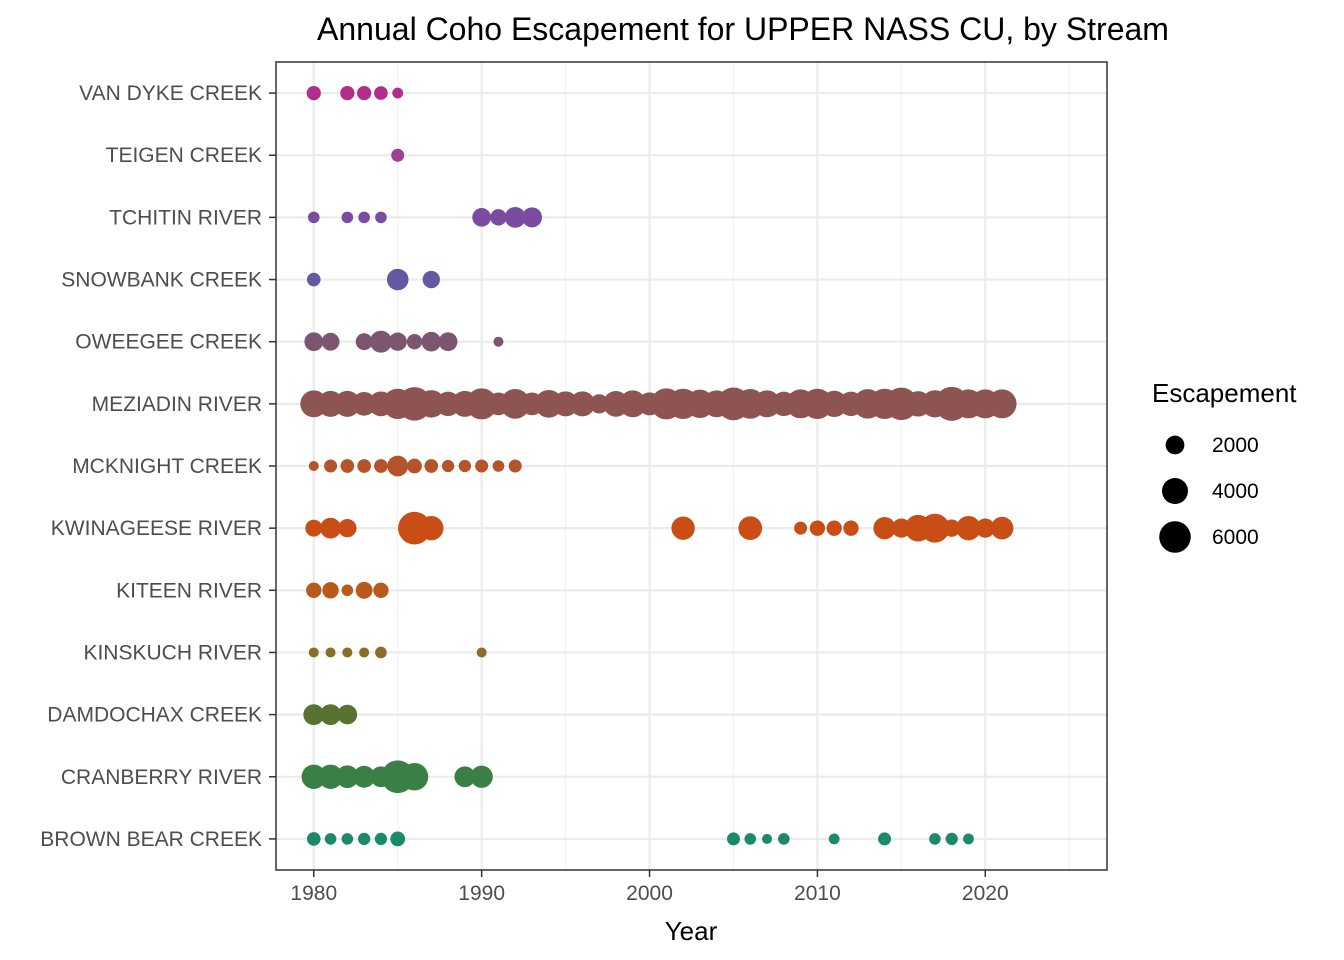 The width and height of the screenshot is (1344, 960). I want to click on legend-label: 2000, so click(1235, 445).